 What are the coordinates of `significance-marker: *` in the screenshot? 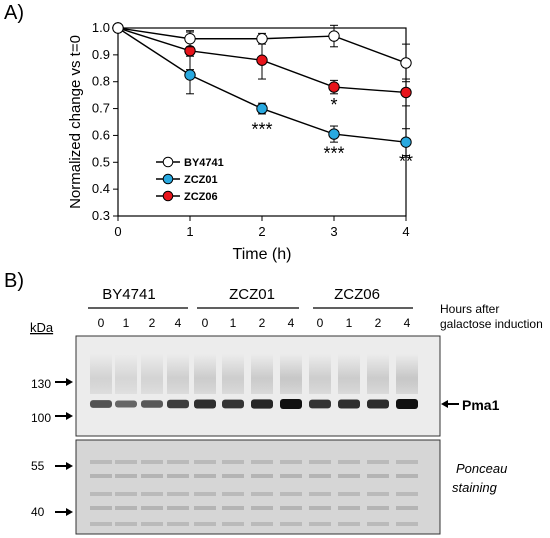 It's located at (333, 105).